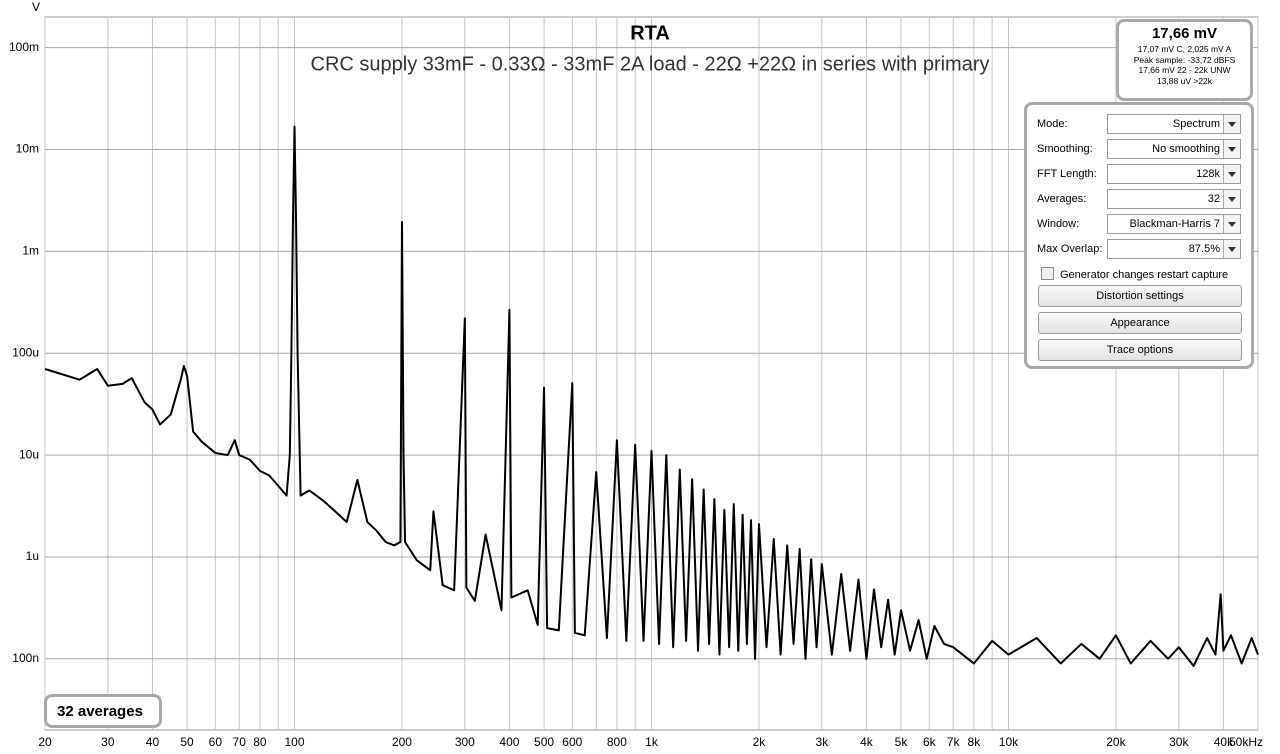 The image size is (1280, 754). I want to click on x-tick-label: 400, so click(509, 742).